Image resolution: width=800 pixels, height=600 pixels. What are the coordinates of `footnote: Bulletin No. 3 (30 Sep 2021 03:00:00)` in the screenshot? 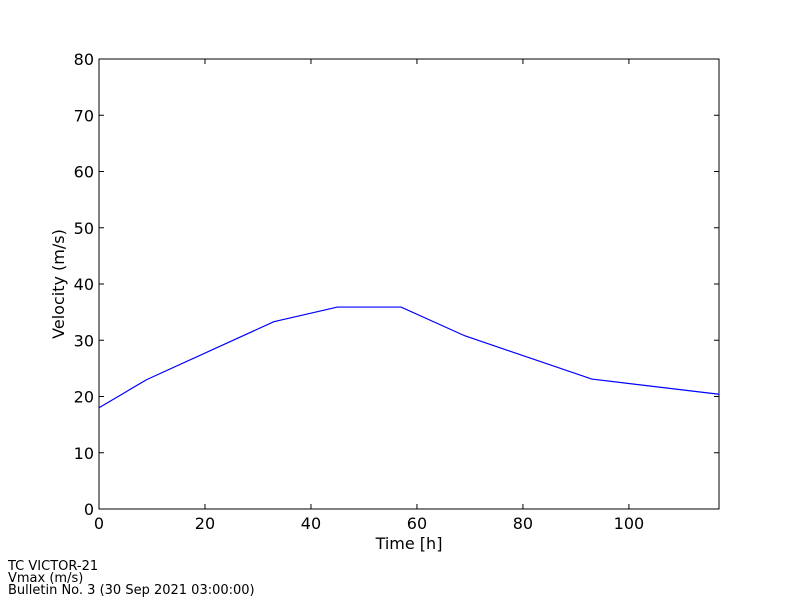 It's located at (131, 590).